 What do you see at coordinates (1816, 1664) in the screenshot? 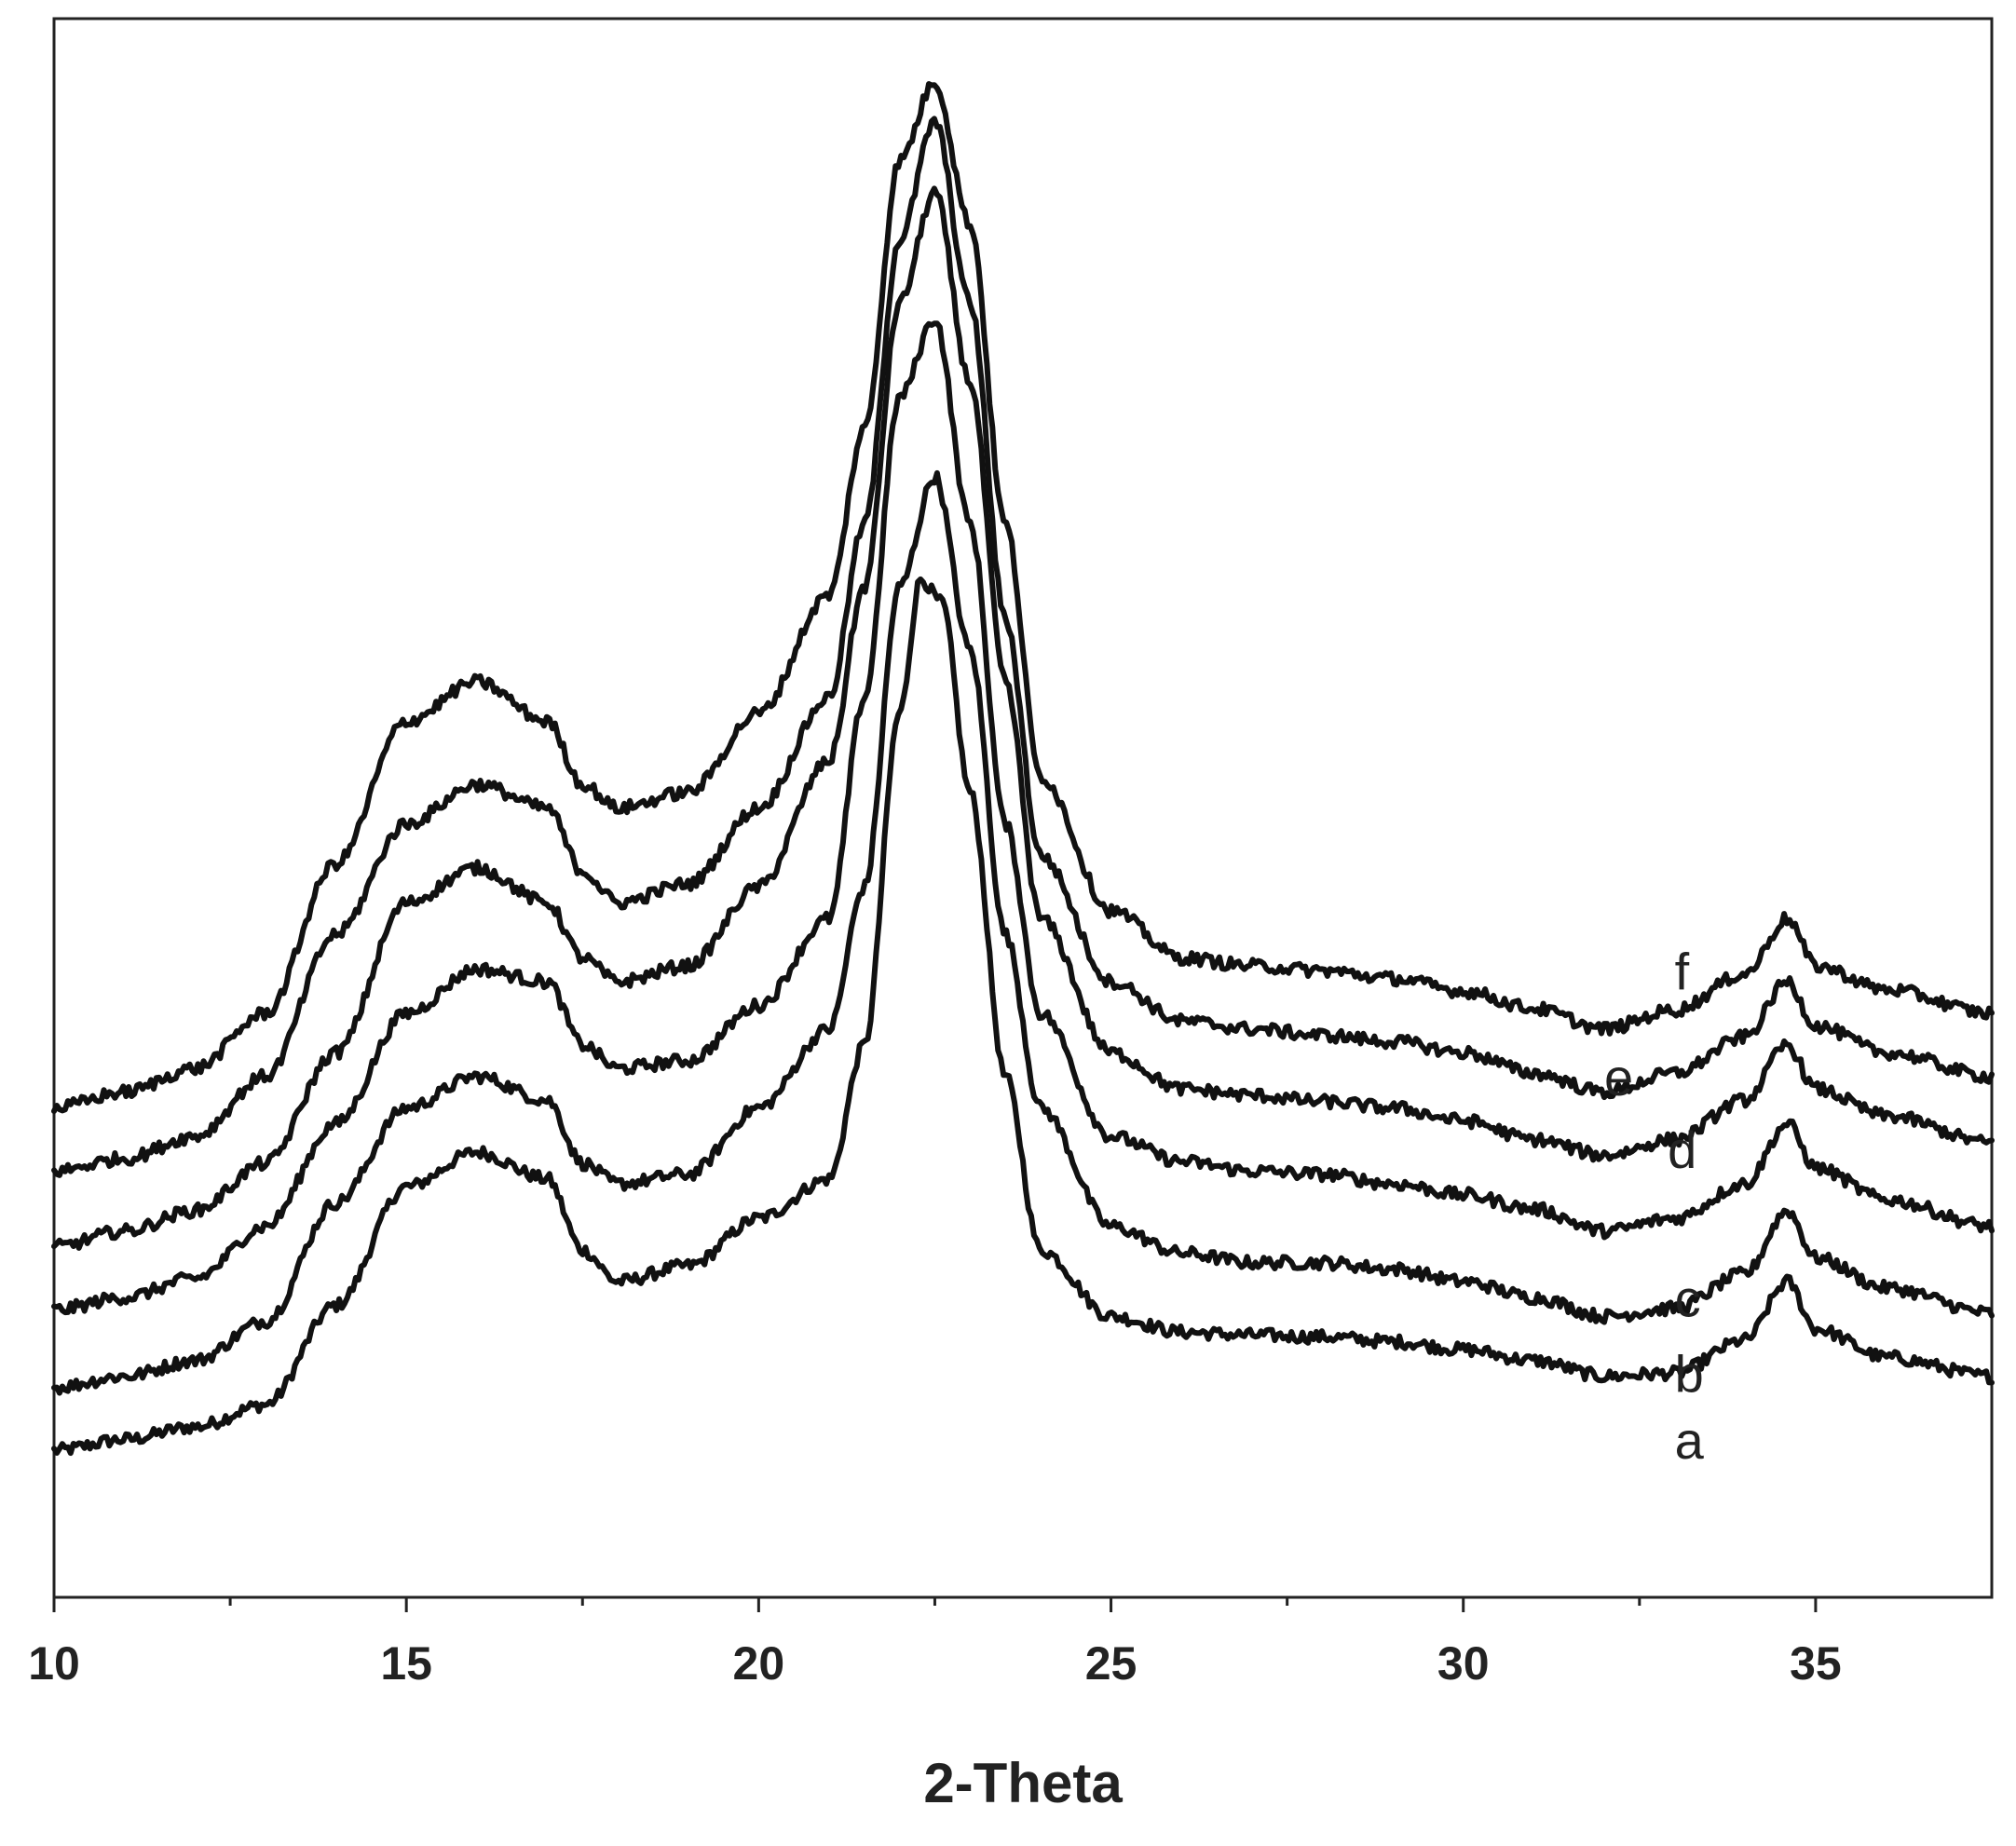
I see `x-tick-label: 35` at bounding box center [1816, 1664].